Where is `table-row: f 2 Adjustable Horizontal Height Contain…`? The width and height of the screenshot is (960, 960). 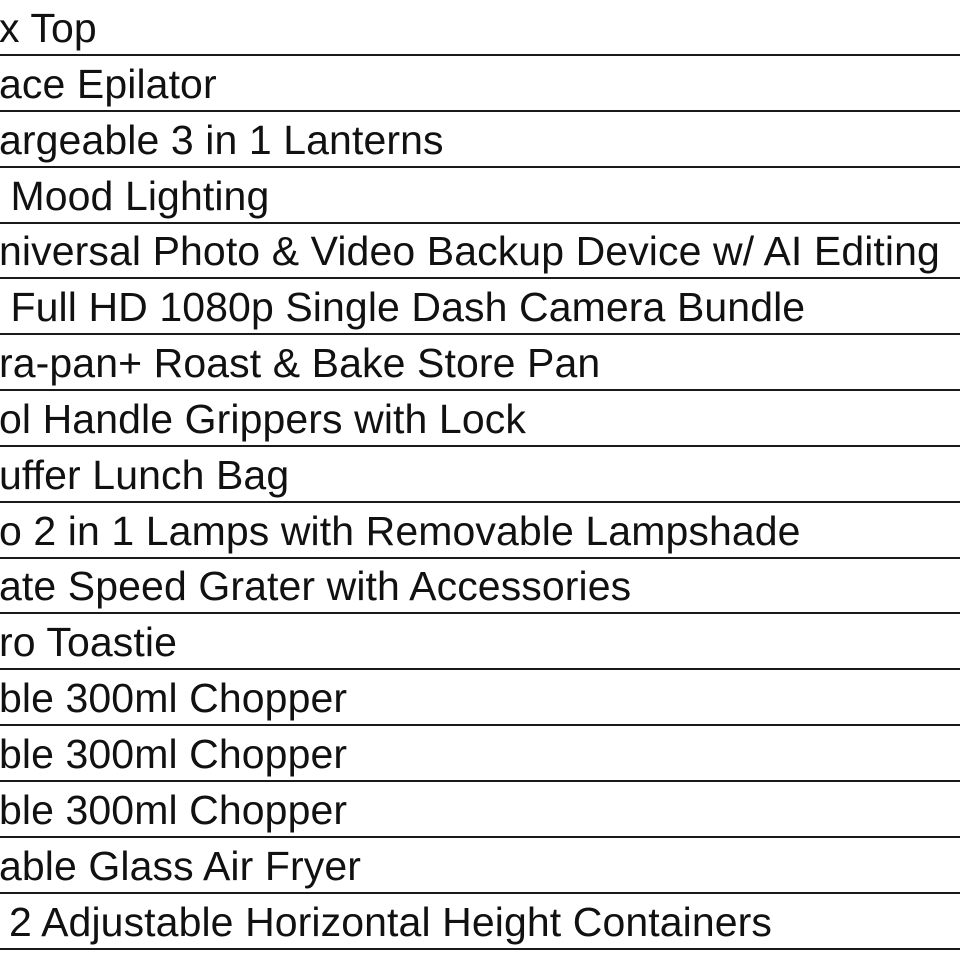 table-row: f 2 Adjustable Horizontal Height Contain… is located at coordinates (480, 922).